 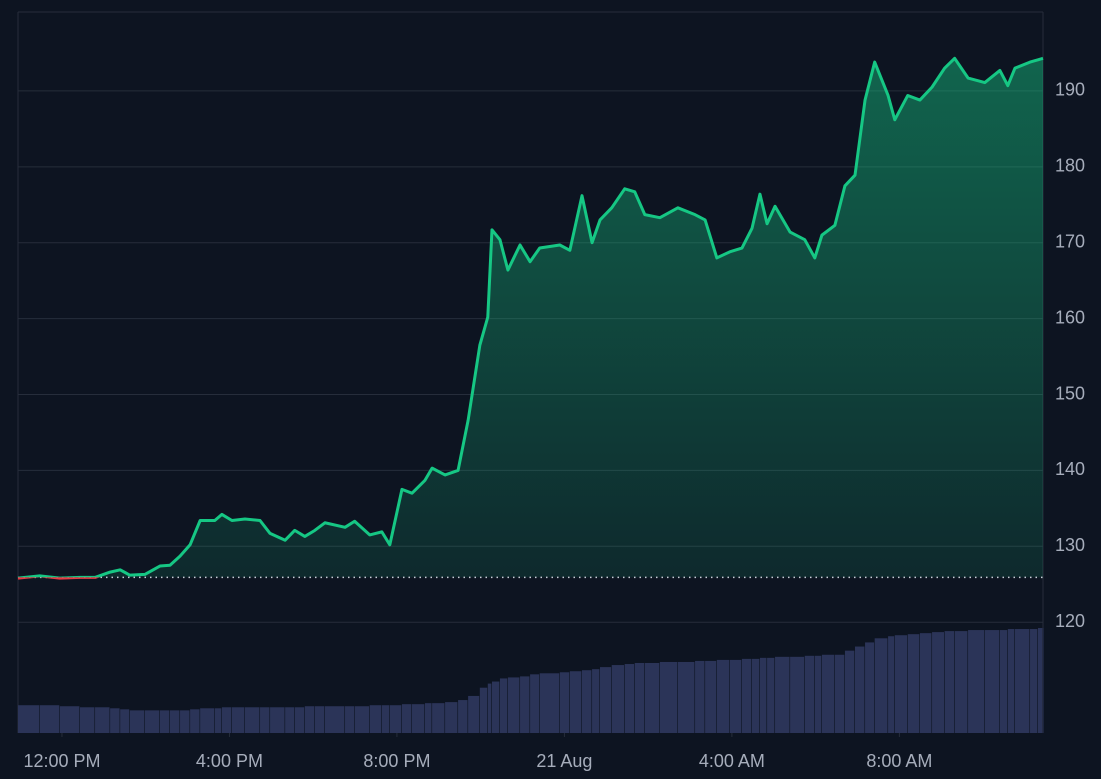 I want to click on x-tick-label: 4:00 AM, so click(x=732, y=761).